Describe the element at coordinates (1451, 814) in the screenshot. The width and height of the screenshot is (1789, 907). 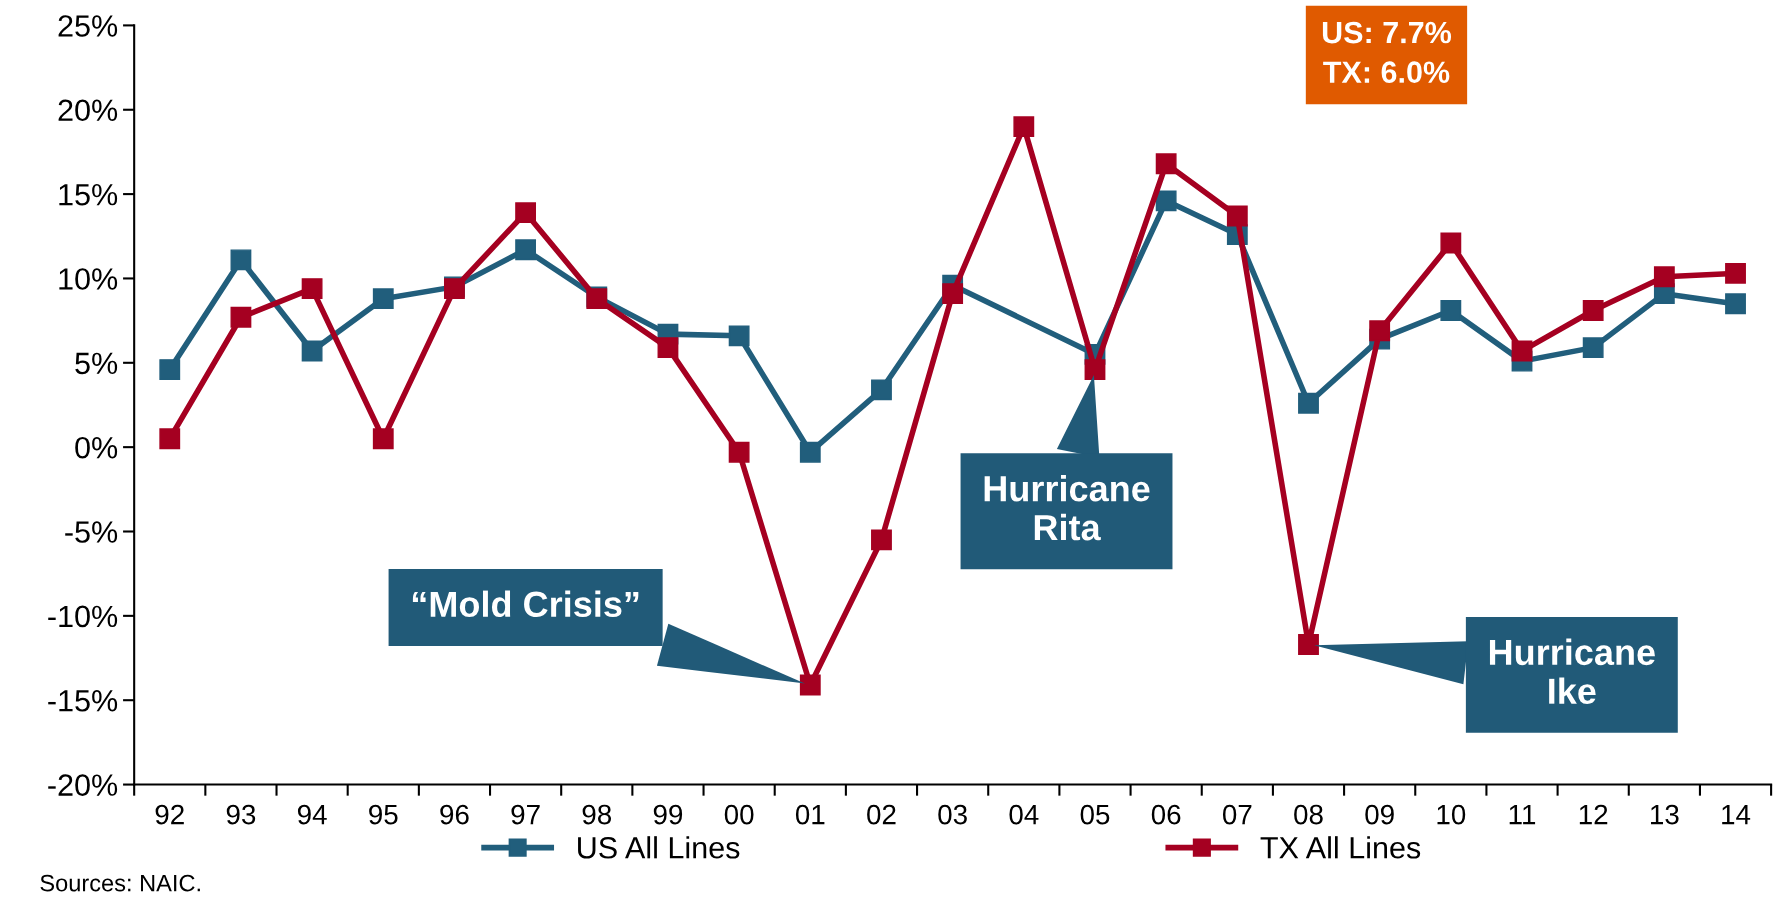
I see `x-tick-label: 10` at that location.